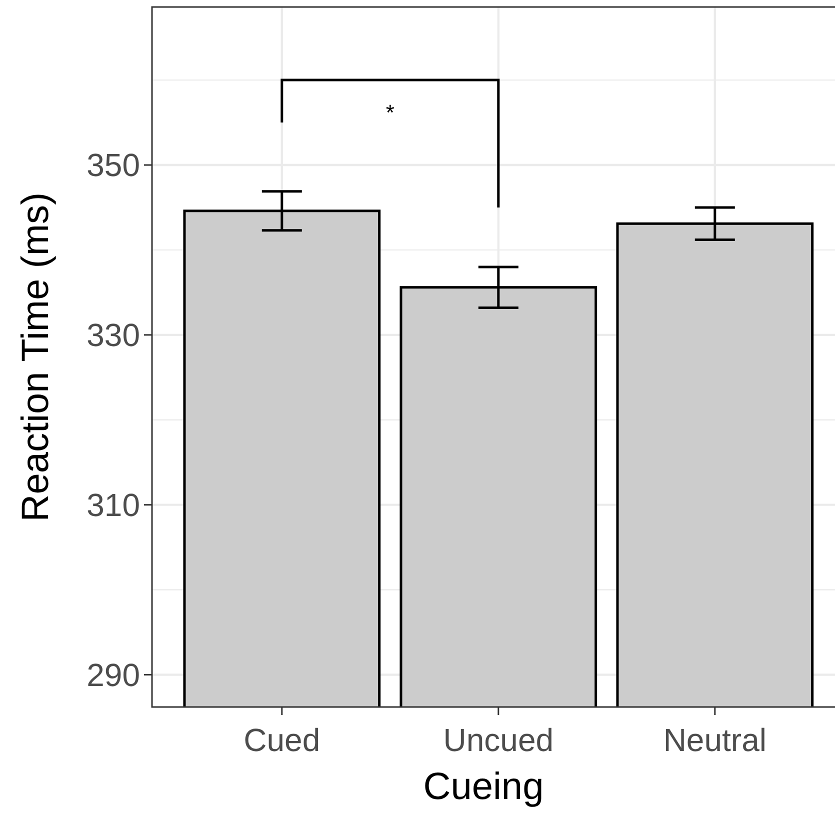 This screenshot has height=819, width=835. I want to click on y-tick-label: 350, so click(113, 165).